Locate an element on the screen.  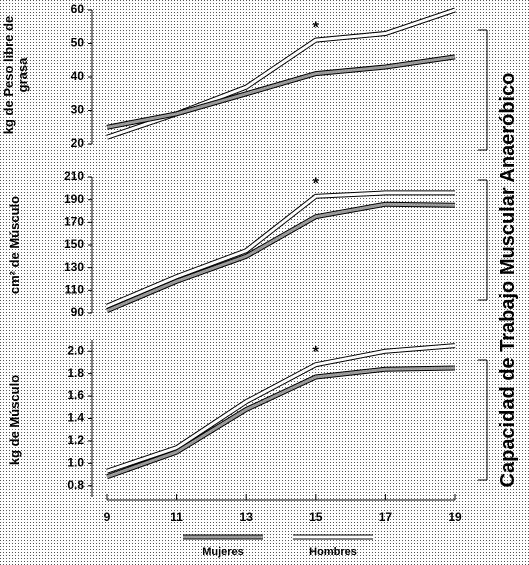
legend-label: Mujeres is located at coordinates (223, 552).